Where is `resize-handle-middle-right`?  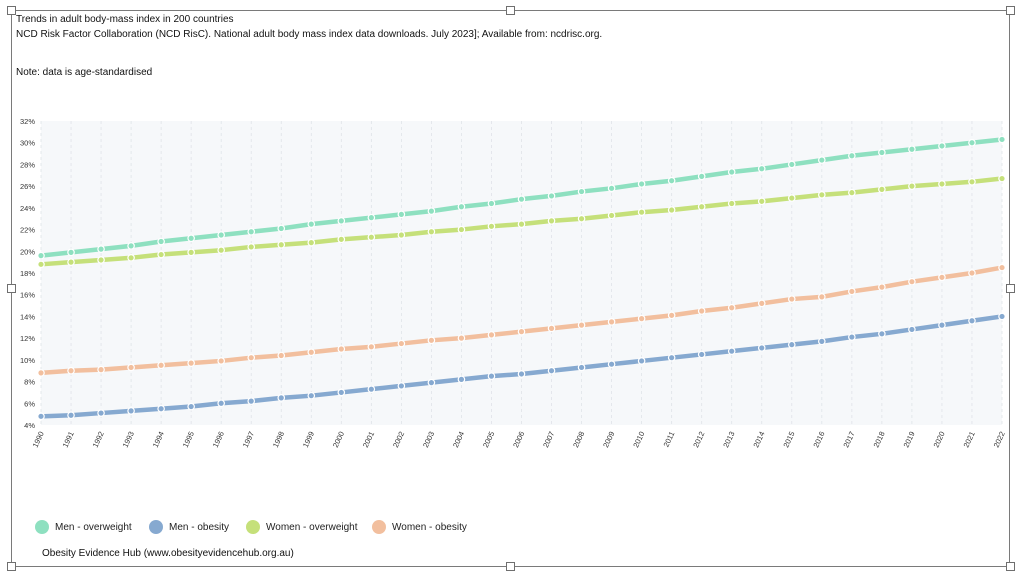
resize-handle-middle-right is located at coordinates (1010, 288).